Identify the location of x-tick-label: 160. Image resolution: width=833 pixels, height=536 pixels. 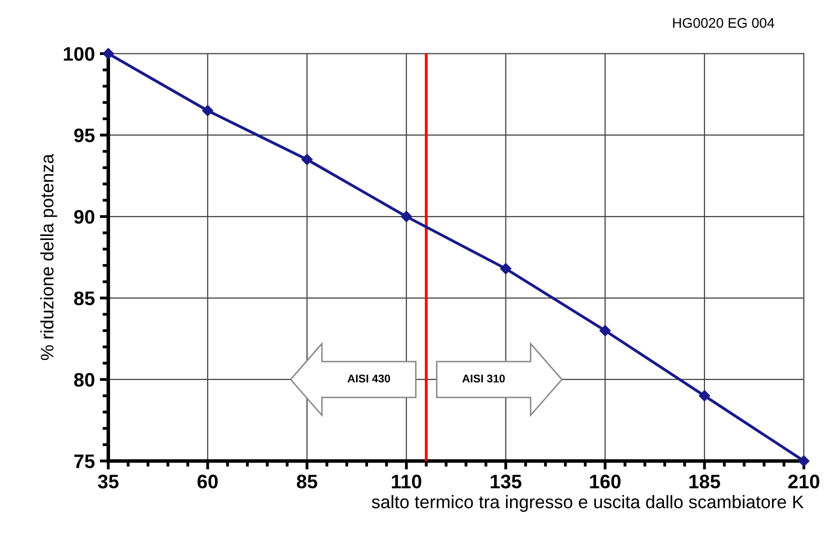
(605, 481).